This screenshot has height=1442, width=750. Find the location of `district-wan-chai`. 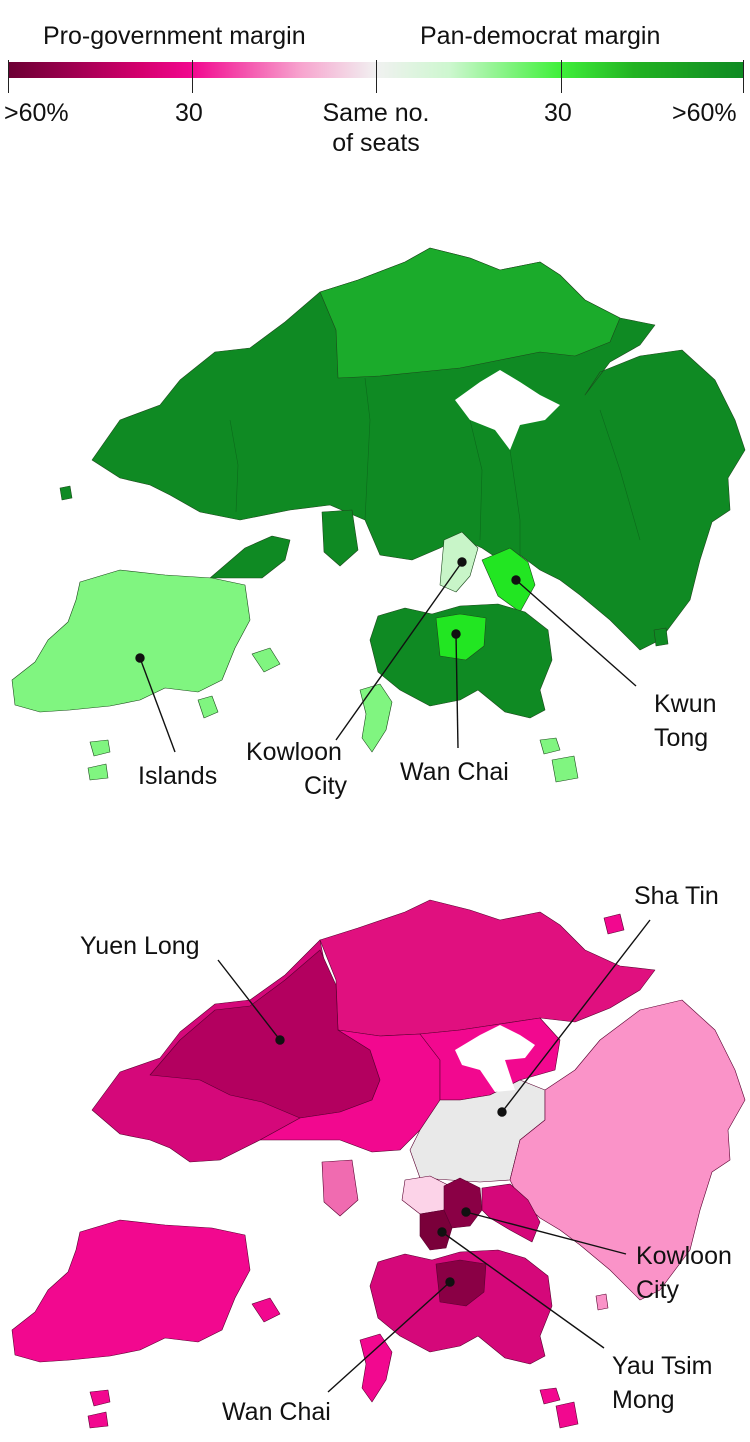

district-wan-chai is located at coordinates (461, 637).